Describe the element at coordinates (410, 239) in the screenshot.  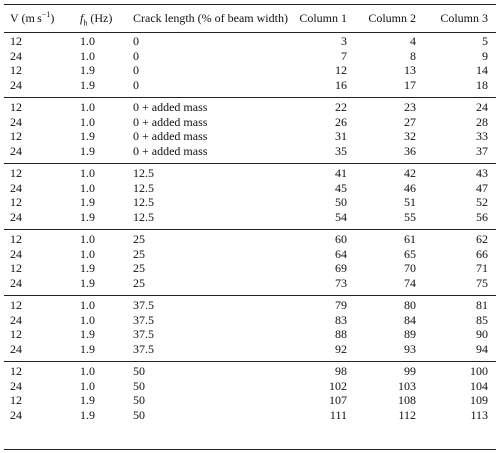
I see `cell: 61` at that location.